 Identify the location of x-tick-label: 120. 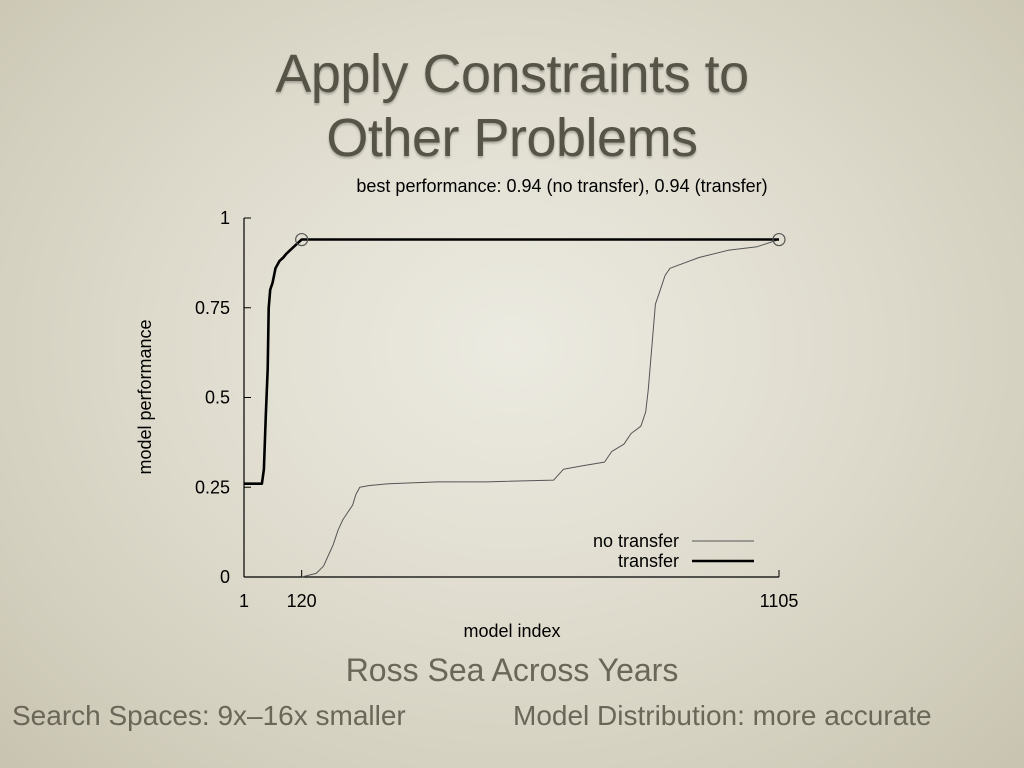
(302, 601).